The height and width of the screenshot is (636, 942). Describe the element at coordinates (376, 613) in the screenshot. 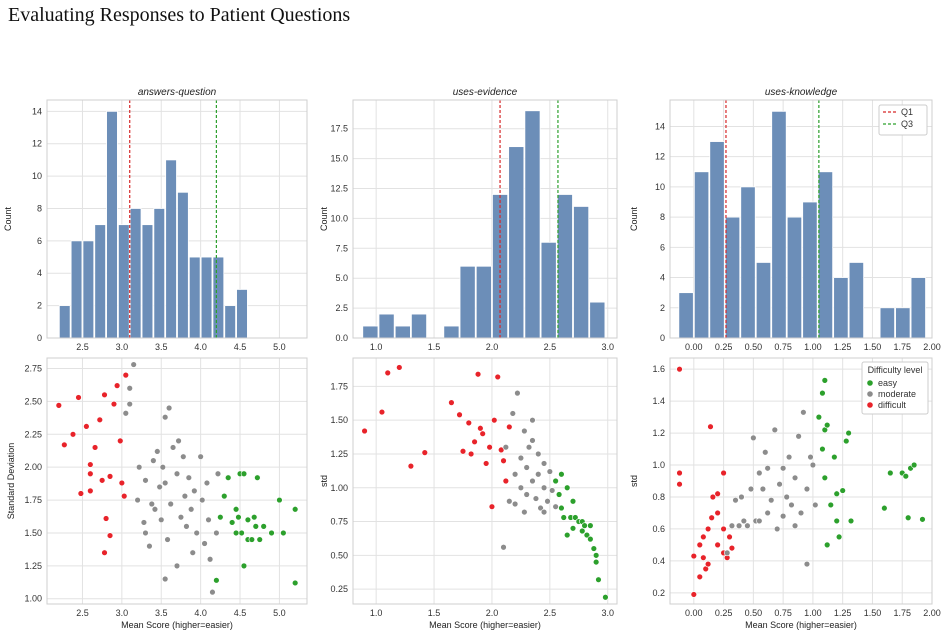

I see `x-tick-label: 1.0` at that location.